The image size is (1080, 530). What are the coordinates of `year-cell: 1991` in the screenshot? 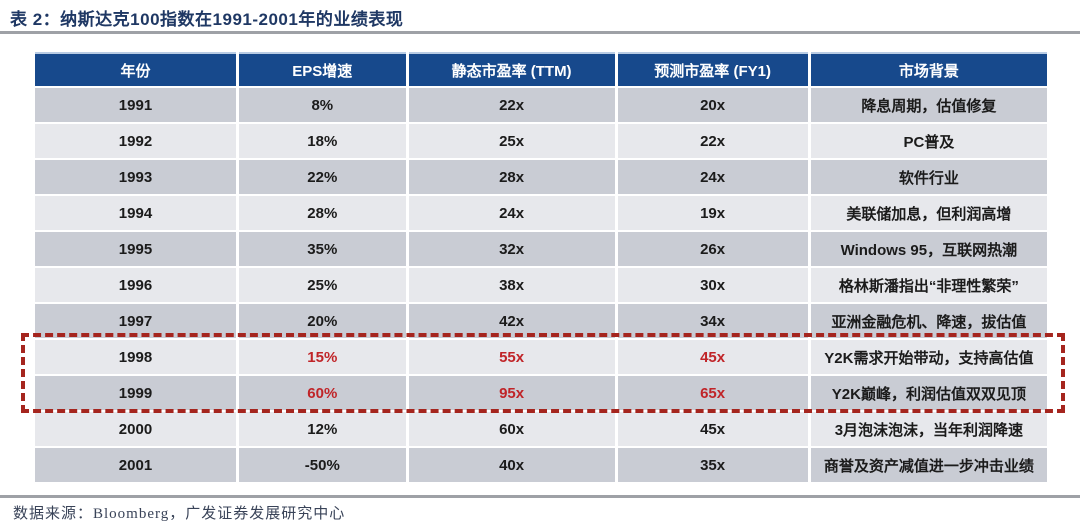 It's located at (135, 105).